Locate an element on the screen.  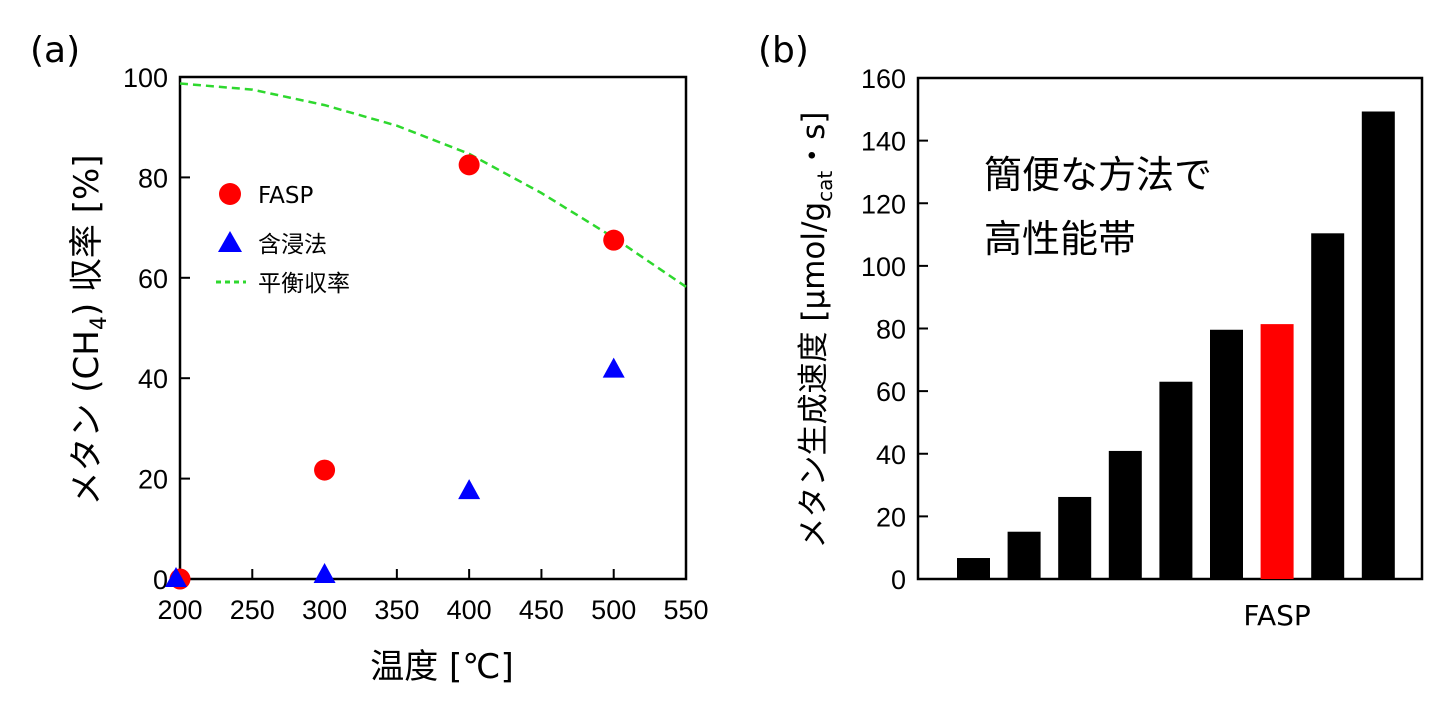
y-tick-label: 140 is located at coordinates (883, 142).